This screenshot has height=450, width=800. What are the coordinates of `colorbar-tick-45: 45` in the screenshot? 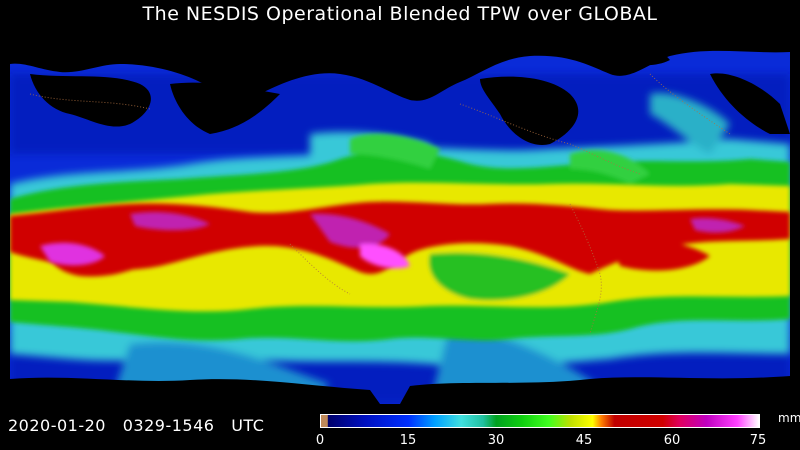 It's located at (584, 440).